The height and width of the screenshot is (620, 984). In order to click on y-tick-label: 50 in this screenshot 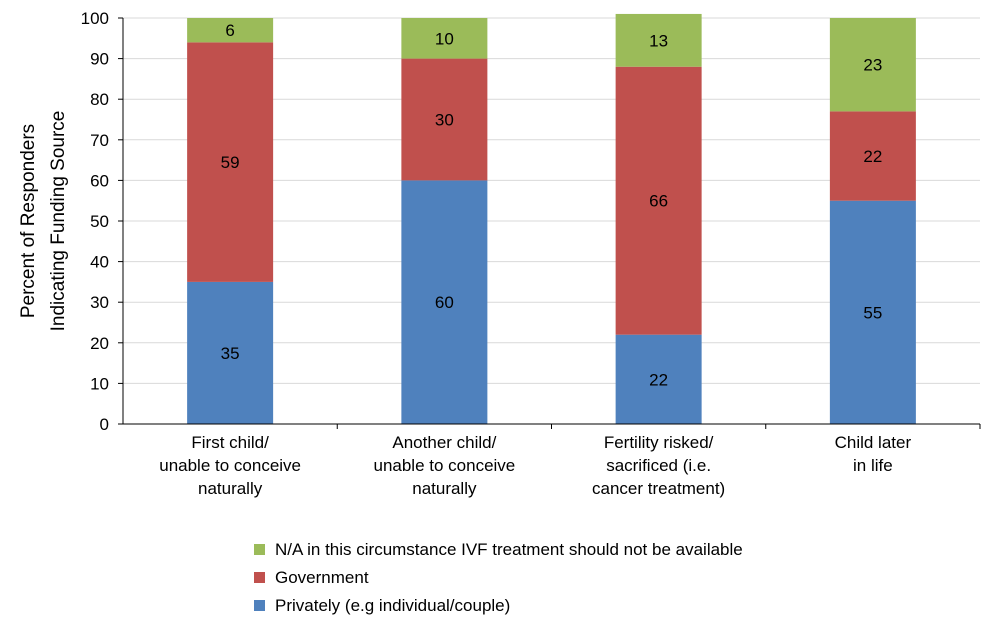, I will do `click(99, 221)`.